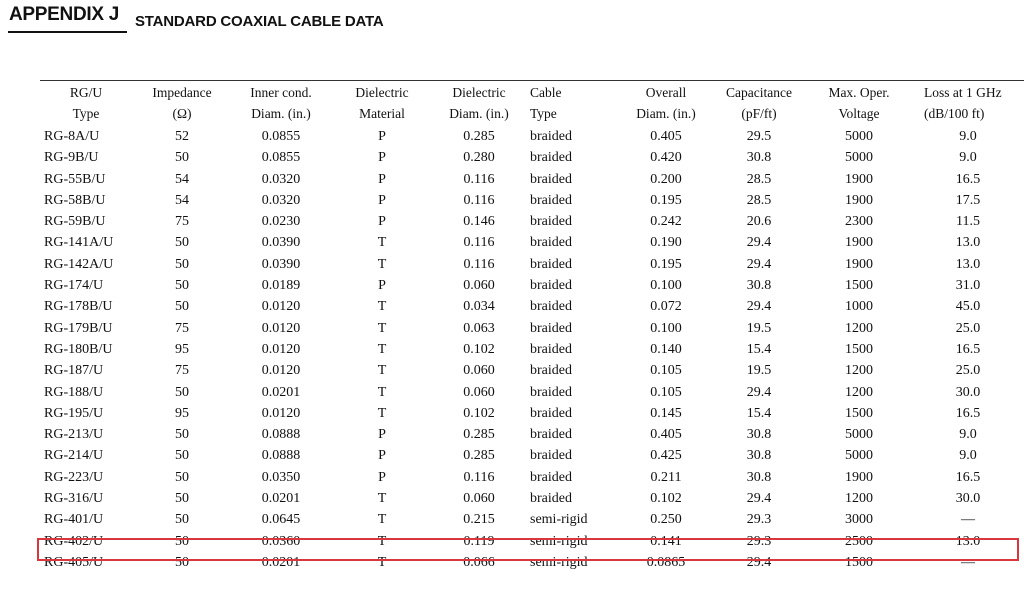 Image resolution: width=1024 pixels, height=589 pixels. What do you see at coordinates (74, 371) in the screenshot?
I see `cell-rg-type: RG-187/U` at bounding box center [74, 371].